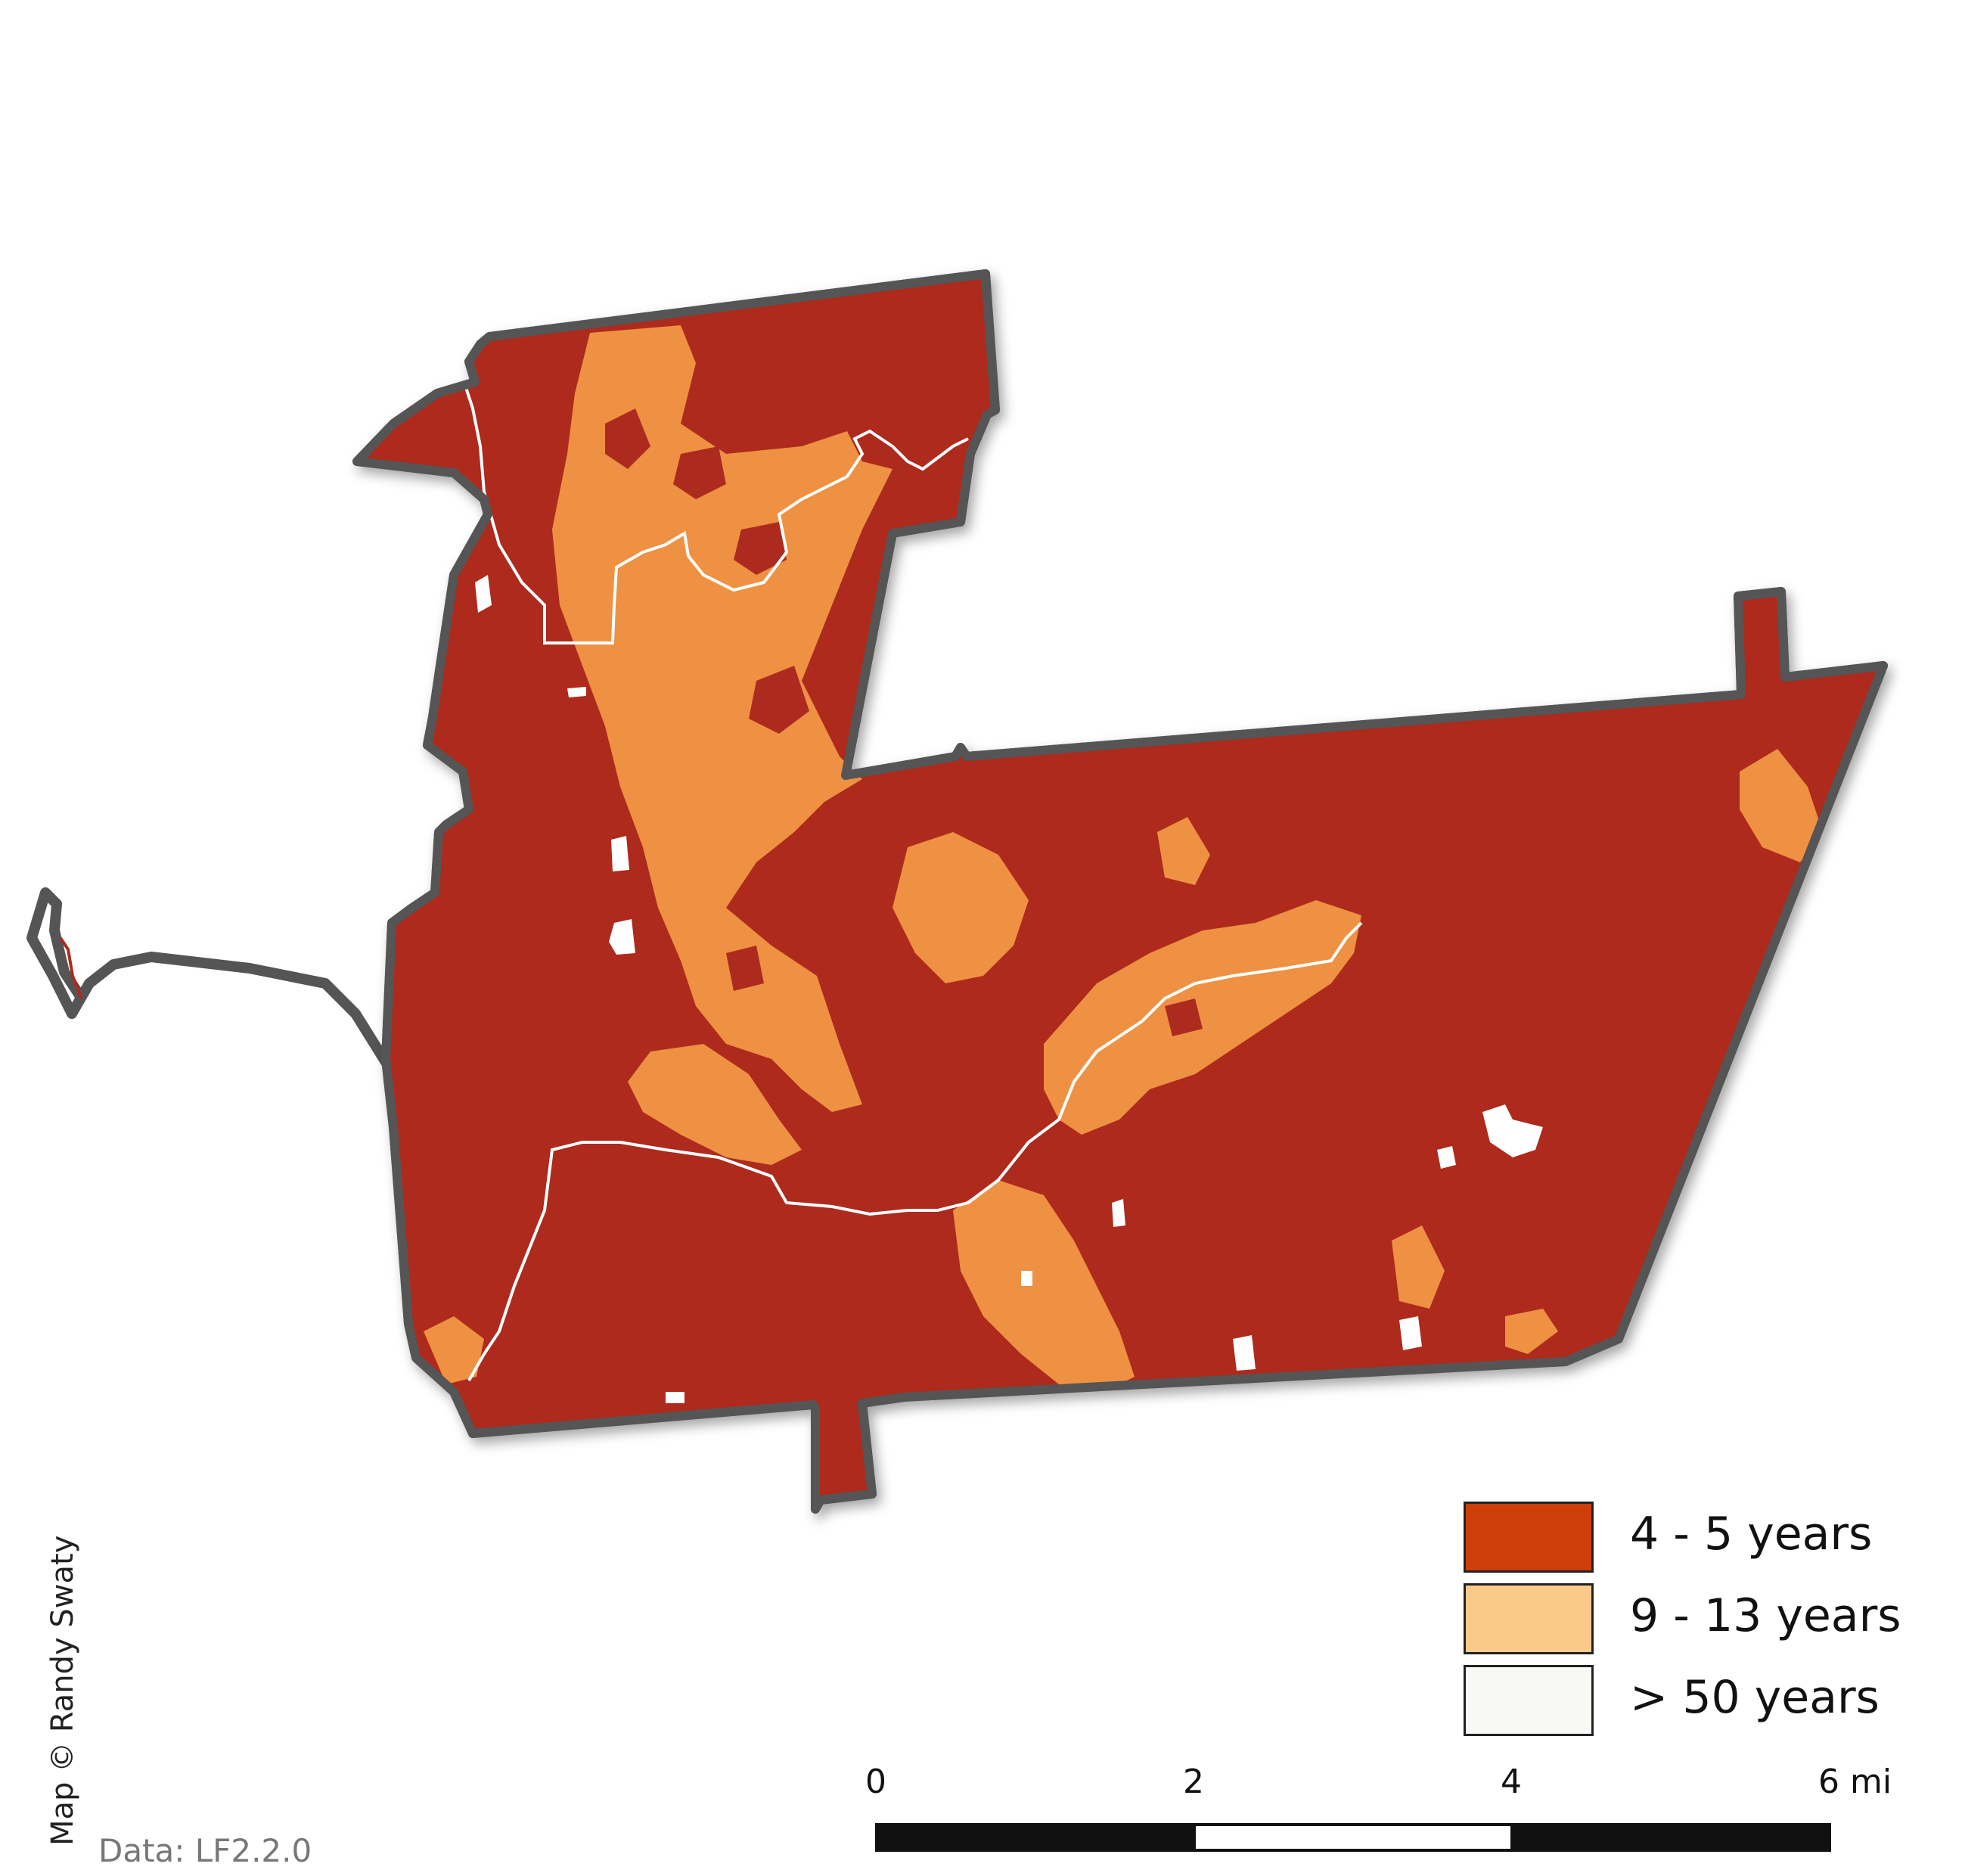 This screenshot has width=1965, height=1876. What do you see at coordinates (576, 692) in the screenshot?
I see `patch-gt50-north-west` at bounding box center [576, 692].